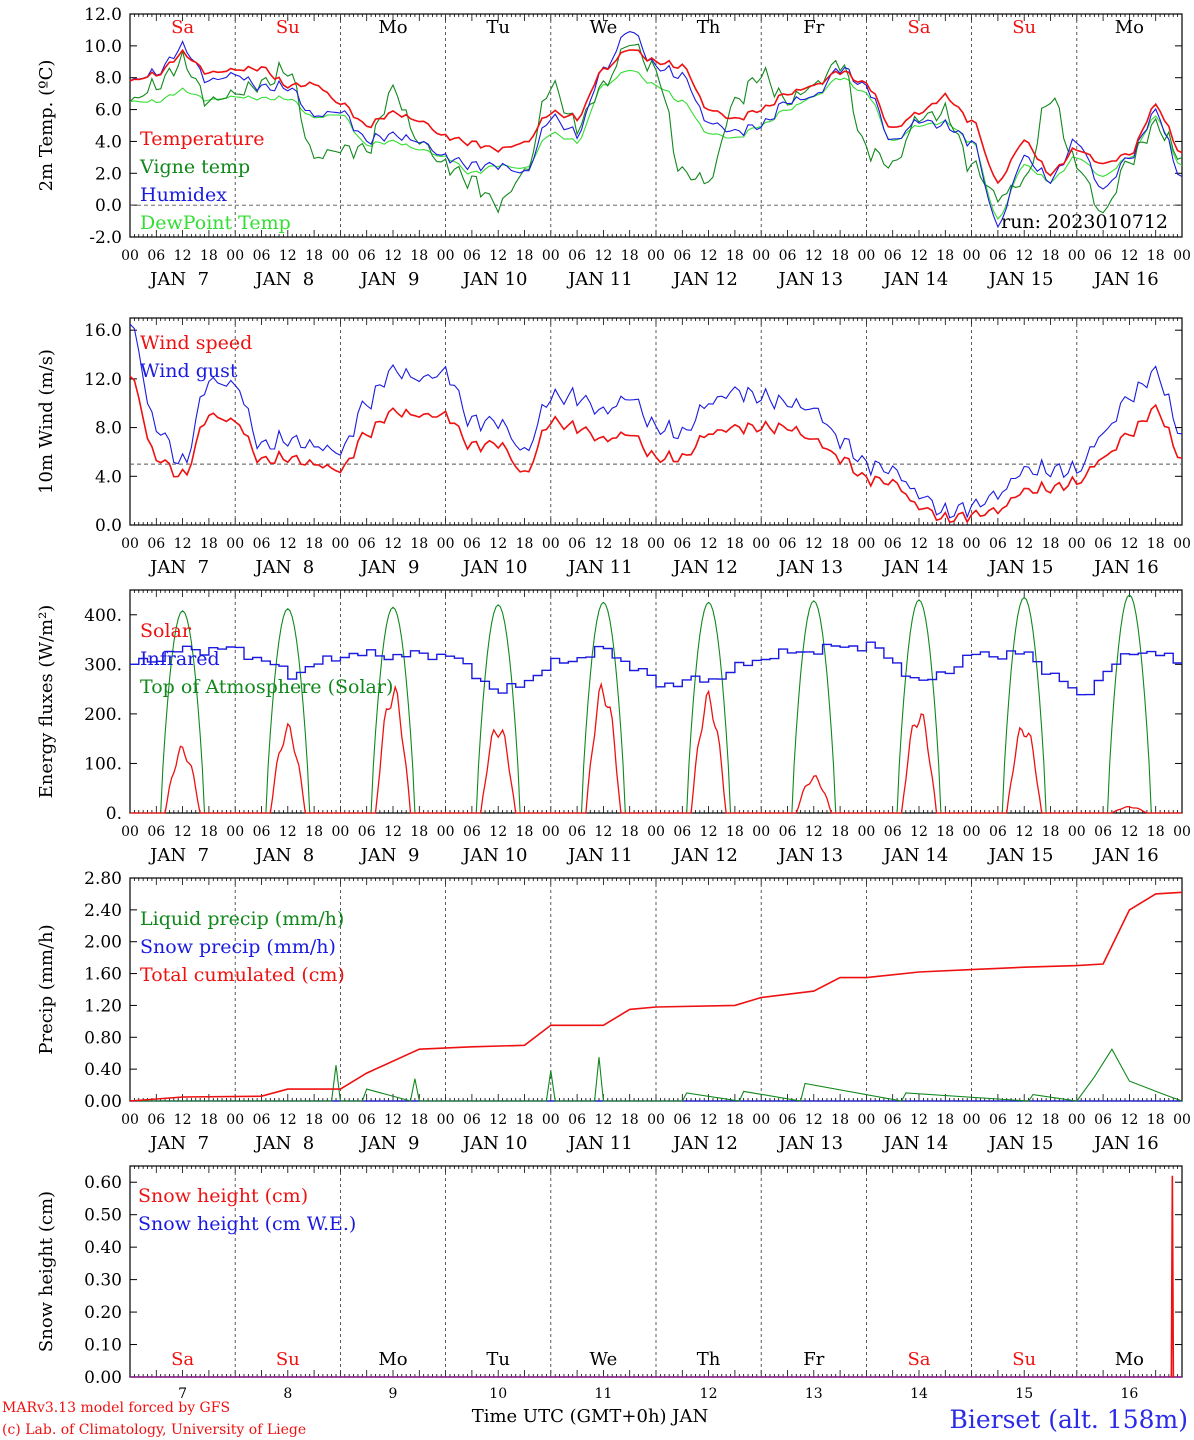 The height and width of the screenshot is (1440, 1194). I want to click on y-tick-label: 100., so click(103, 764).